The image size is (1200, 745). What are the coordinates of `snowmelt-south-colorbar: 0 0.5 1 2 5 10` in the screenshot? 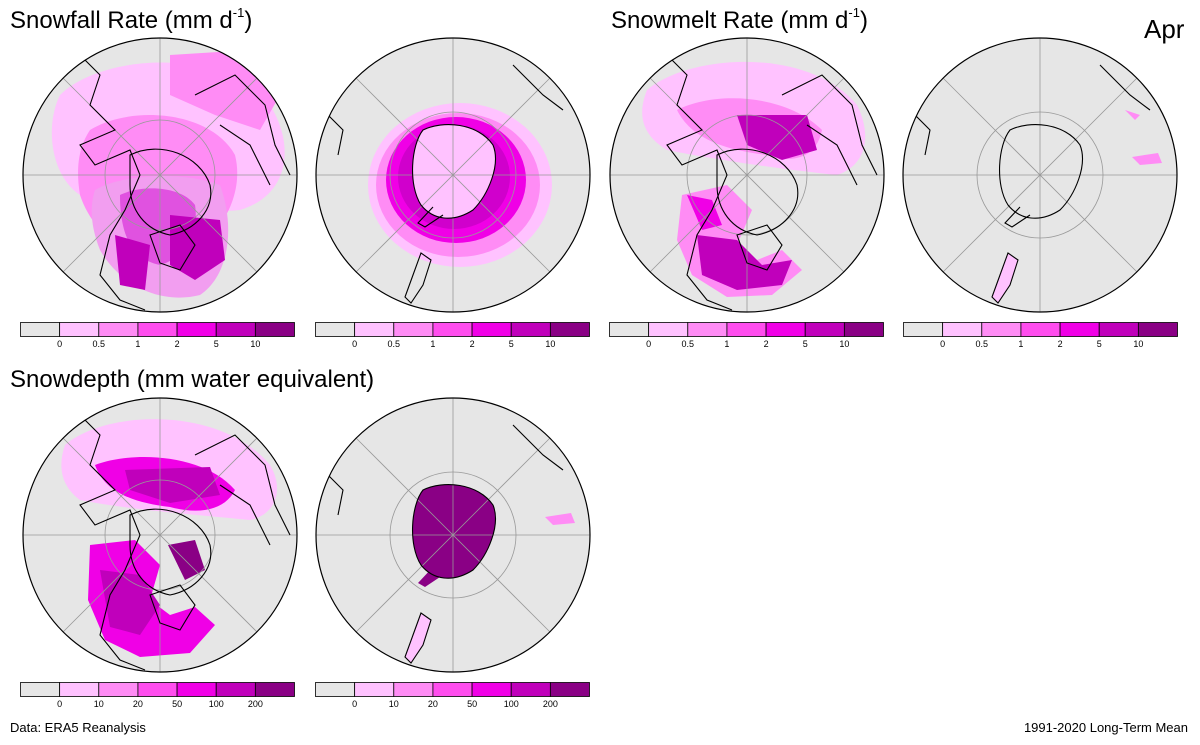 It's located at (1040, 335).